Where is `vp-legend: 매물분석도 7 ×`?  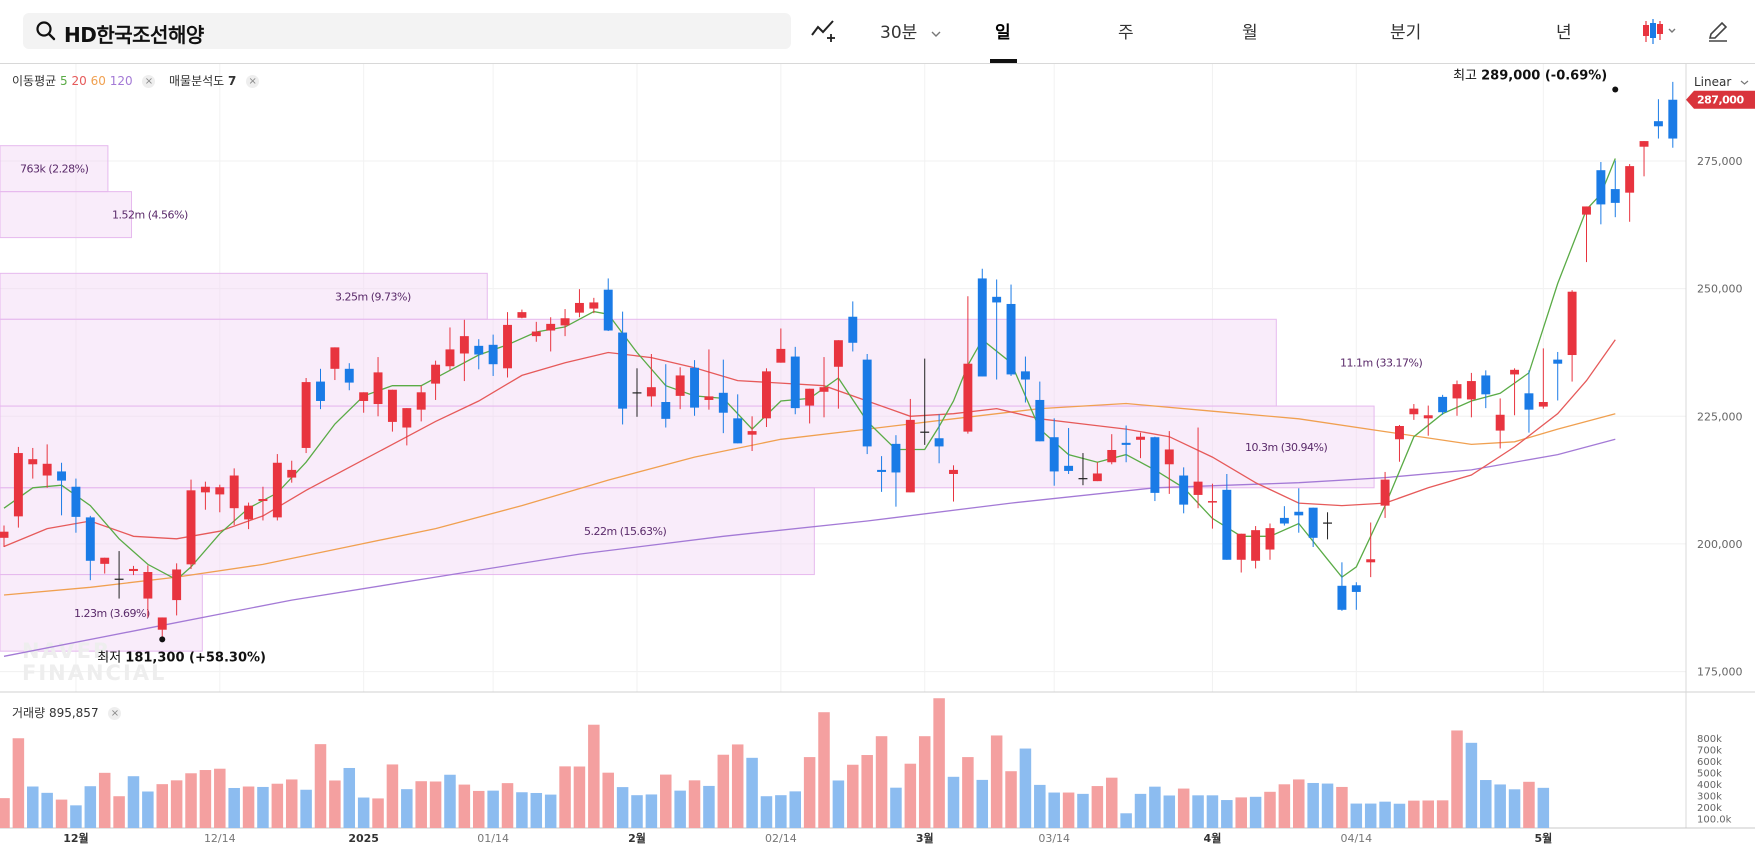 vp-legend: 매물분석도 7 × is located at coordinates (214, 80).